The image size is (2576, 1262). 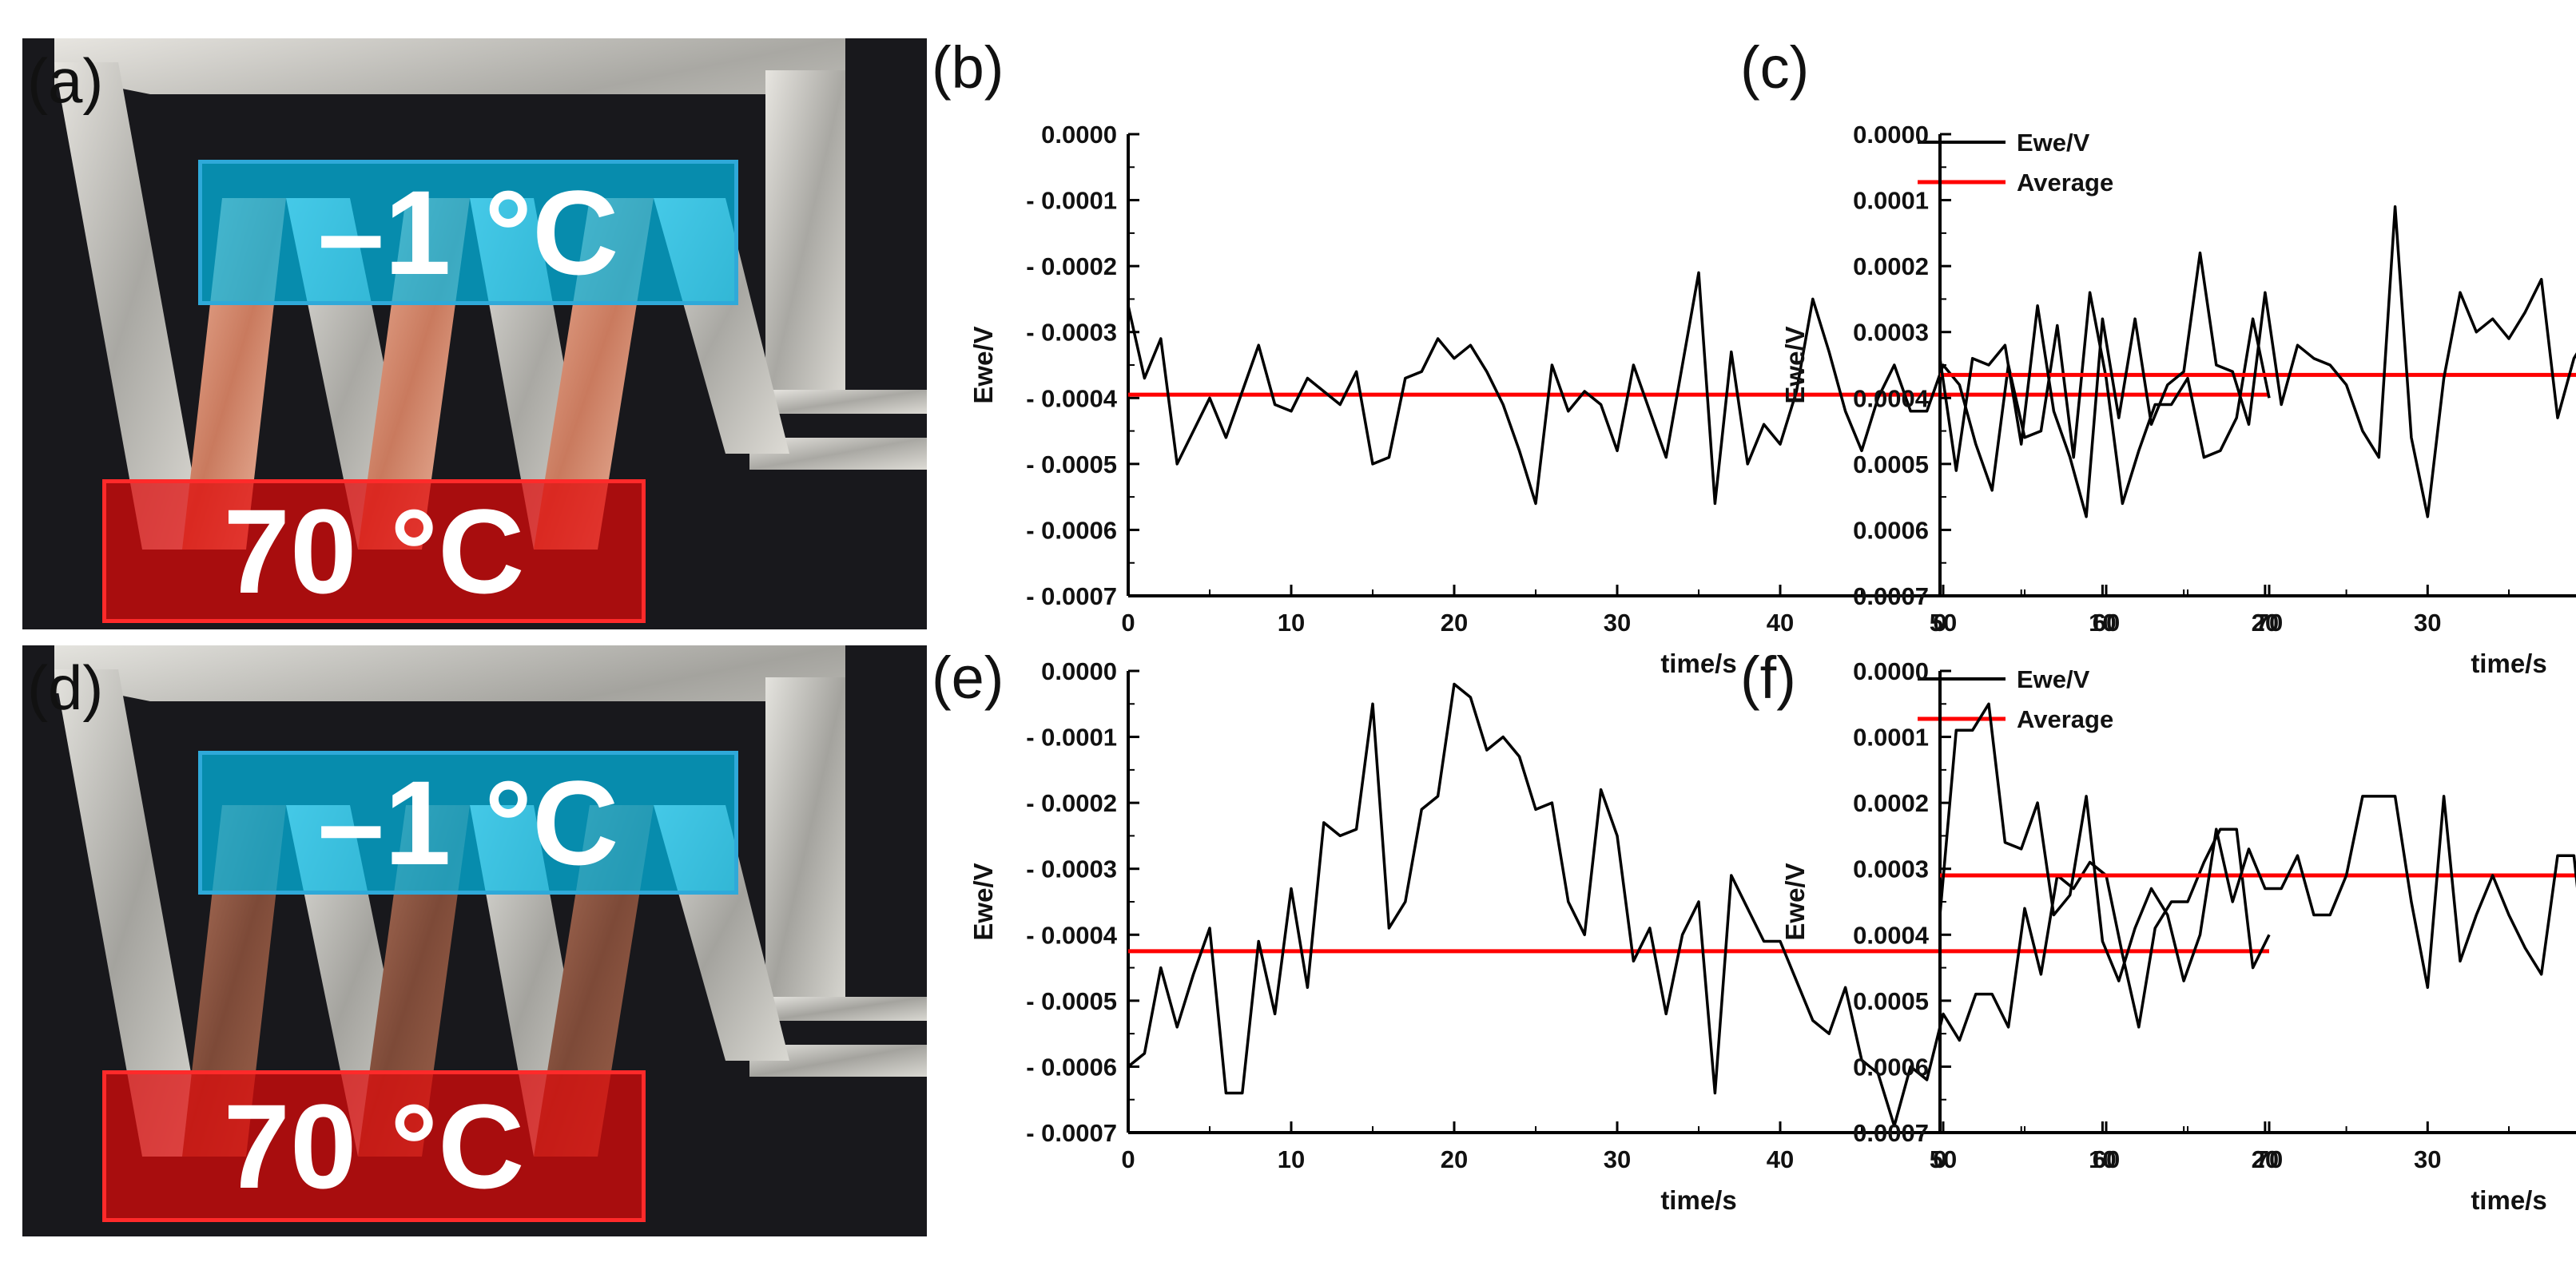 I want to click on hot-zone-label-d: 70 °C, so click(x=374, y=1146).